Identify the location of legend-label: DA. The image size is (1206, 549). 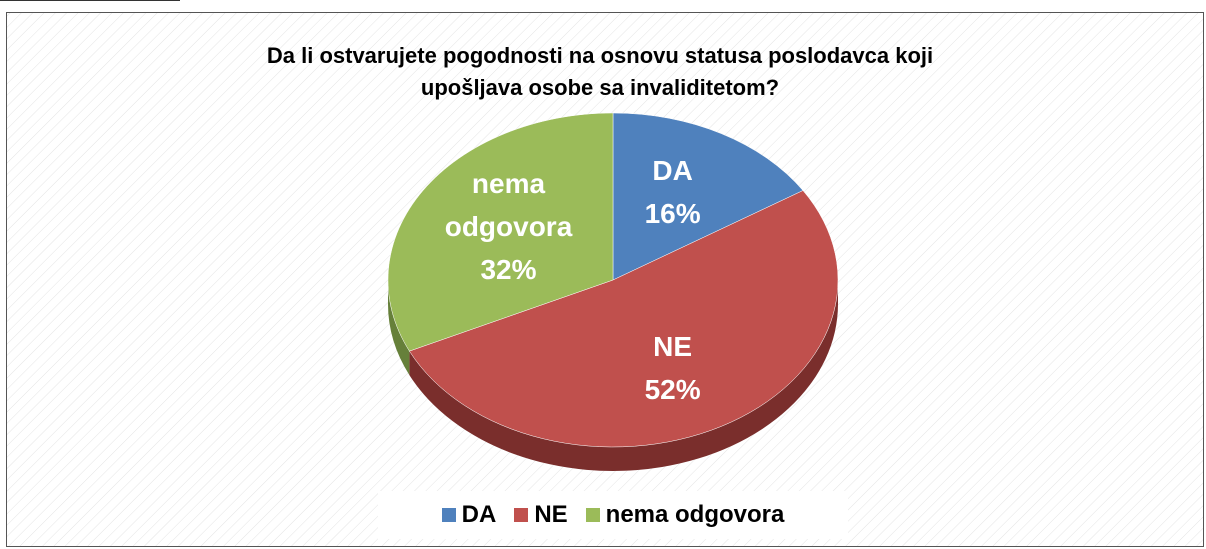
(479, 514).